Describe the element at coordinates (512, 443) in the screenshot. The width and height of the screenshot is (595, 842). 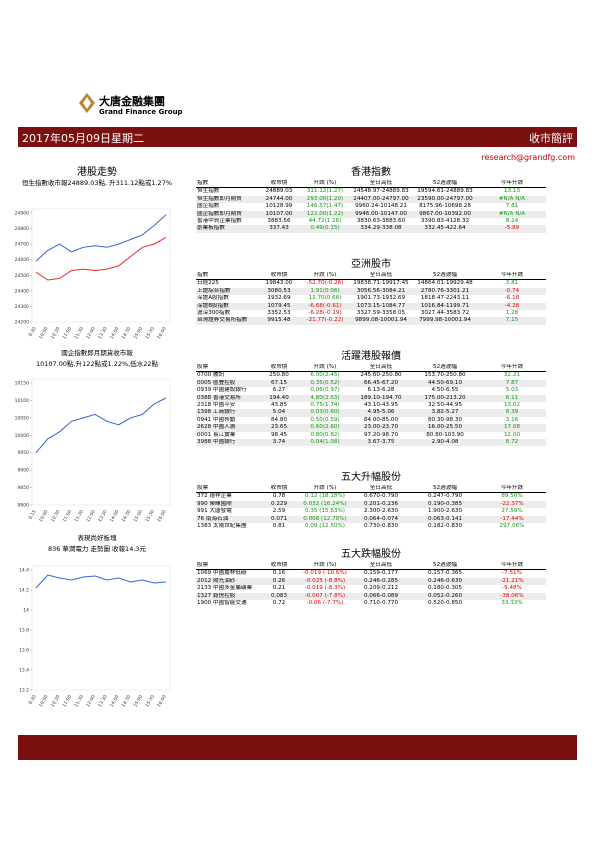
I see `table-cell: 8.72` at that location.